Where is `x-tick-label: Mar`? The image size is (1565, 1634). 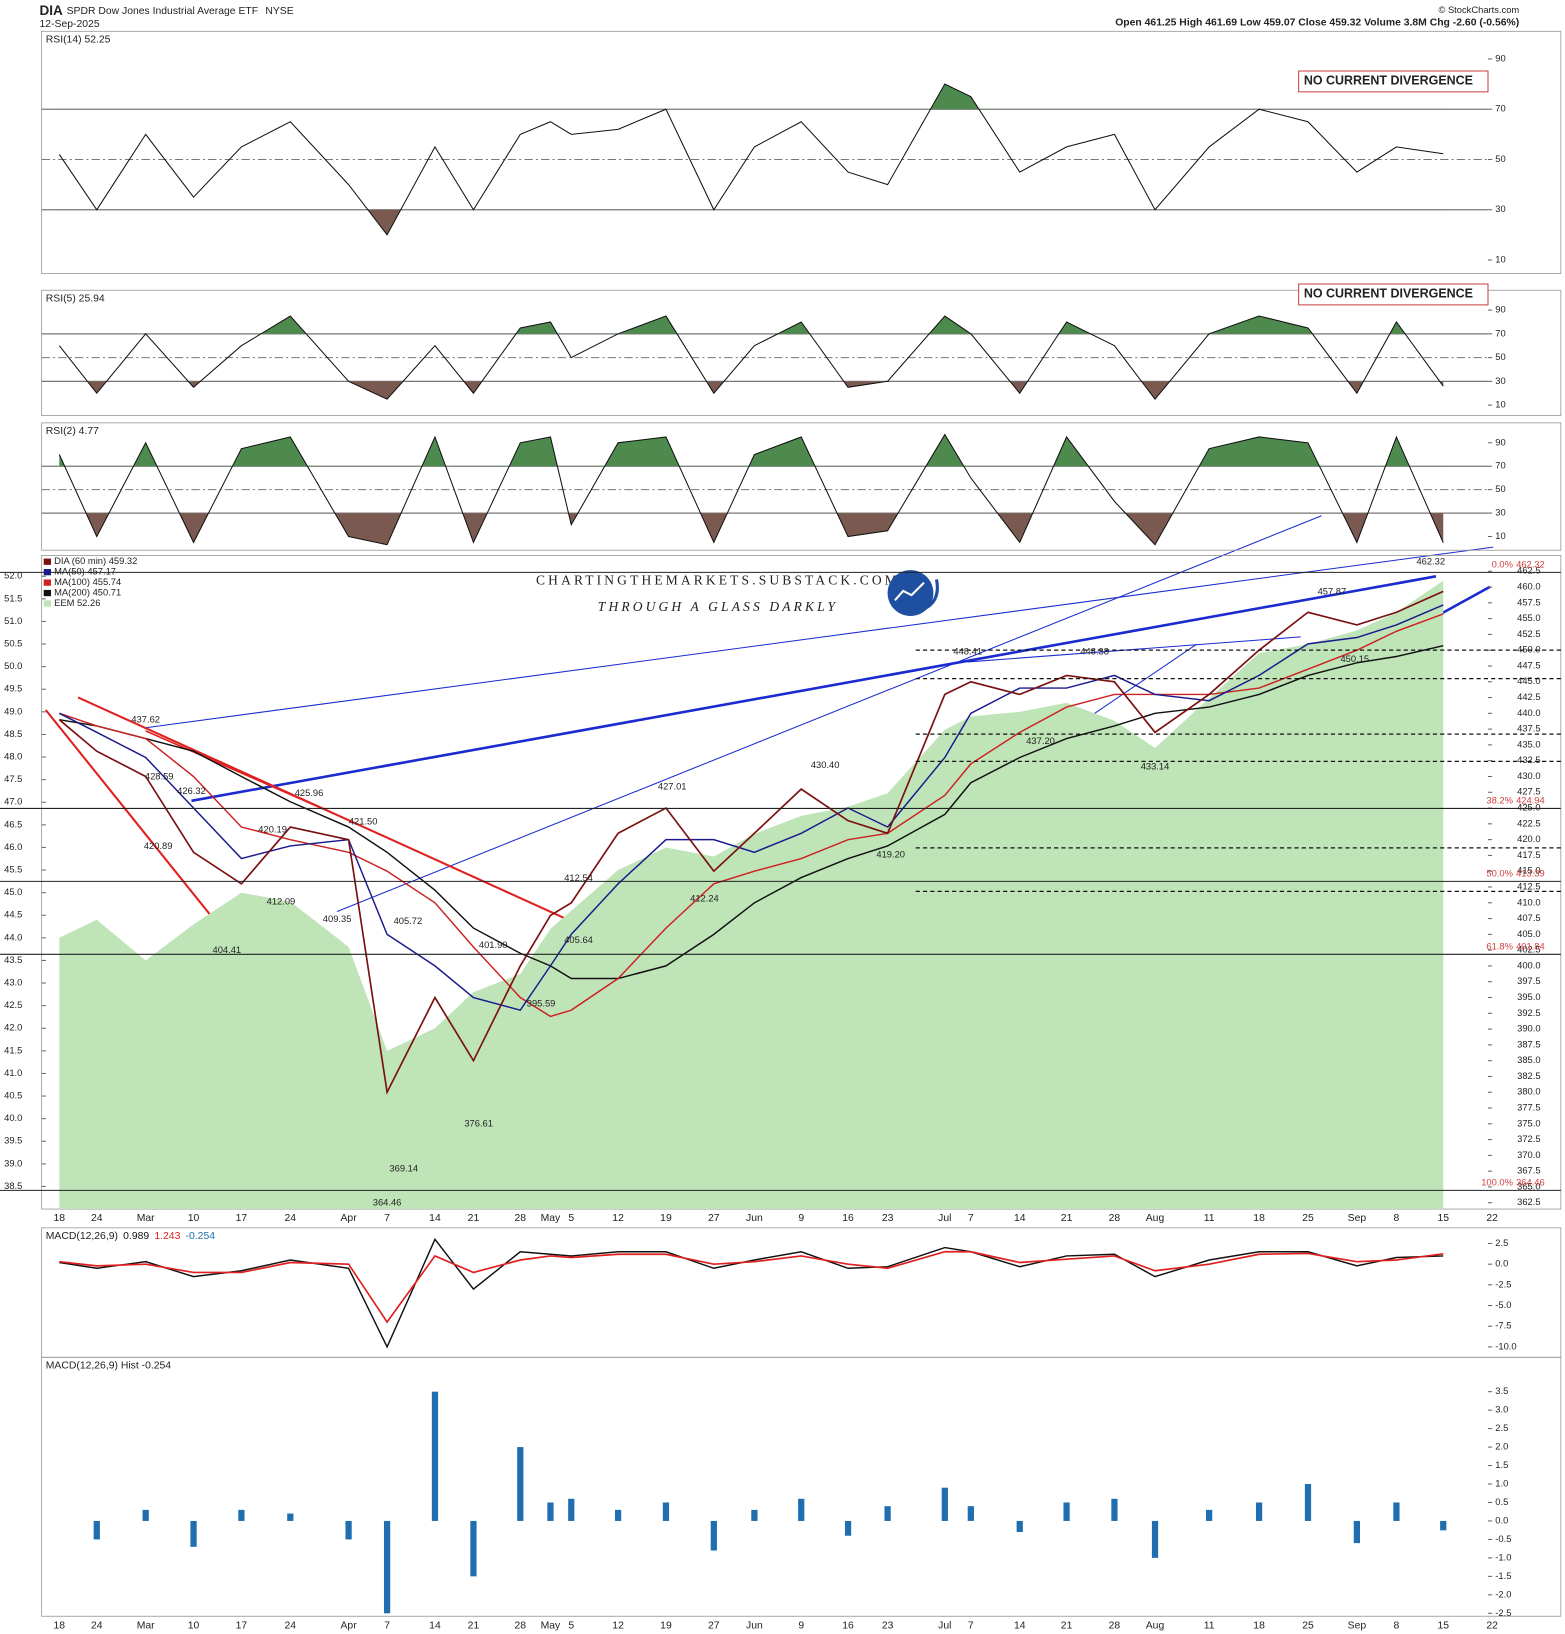 x-tick-label: Mar is located at coordinates (146, 1218).